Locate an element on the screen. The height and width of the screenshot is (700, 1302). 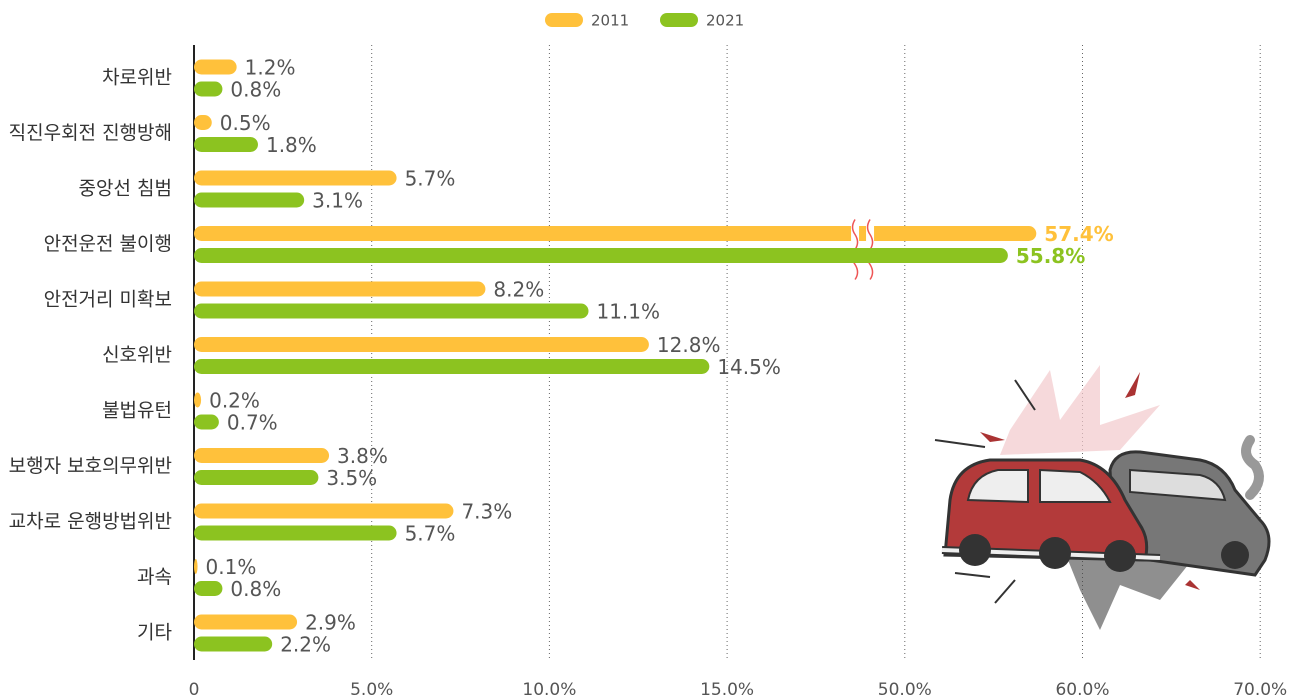
y-tick-label: 기타 is located at coordinates (154, 633).